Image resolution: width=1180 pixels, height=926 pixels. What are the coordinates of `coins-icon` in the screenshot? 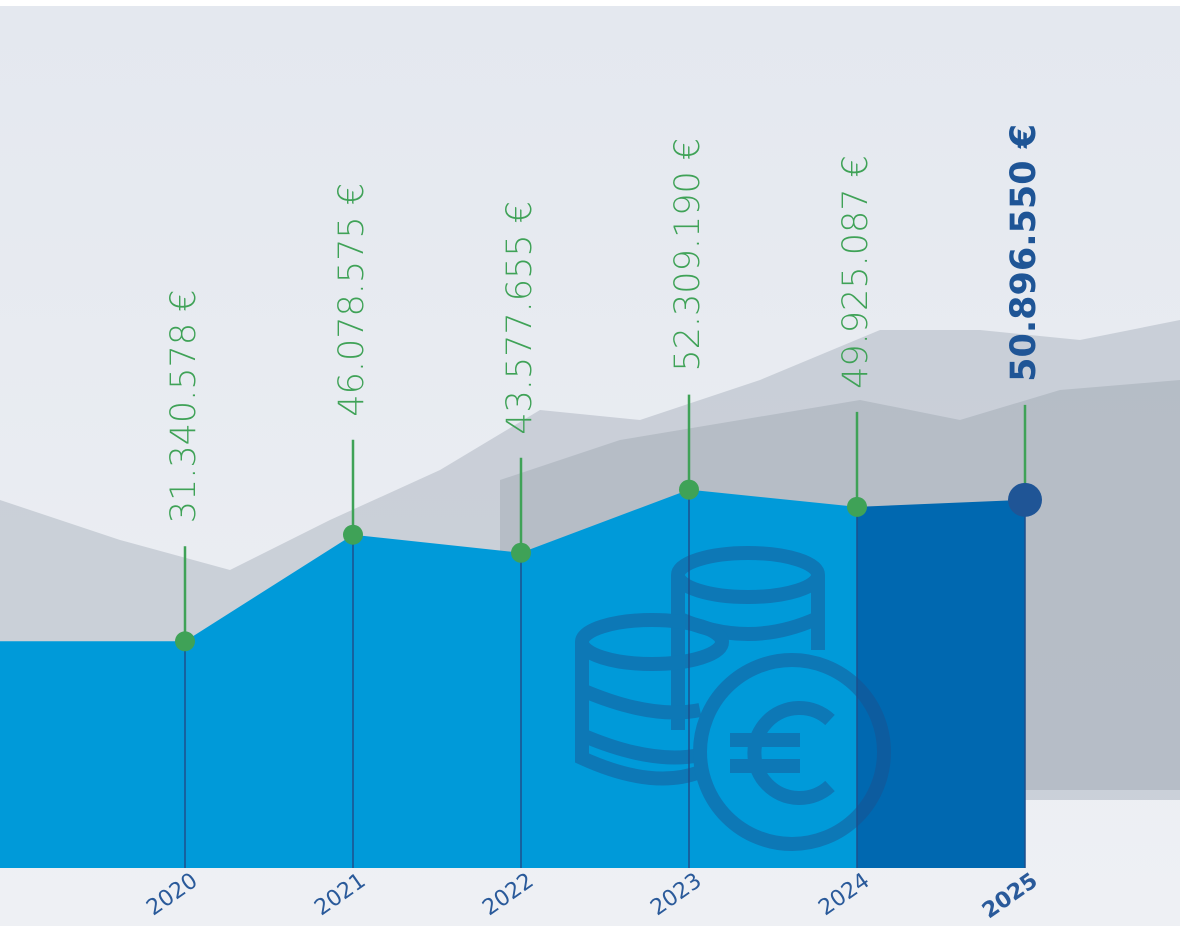 It's located at (733, 698).